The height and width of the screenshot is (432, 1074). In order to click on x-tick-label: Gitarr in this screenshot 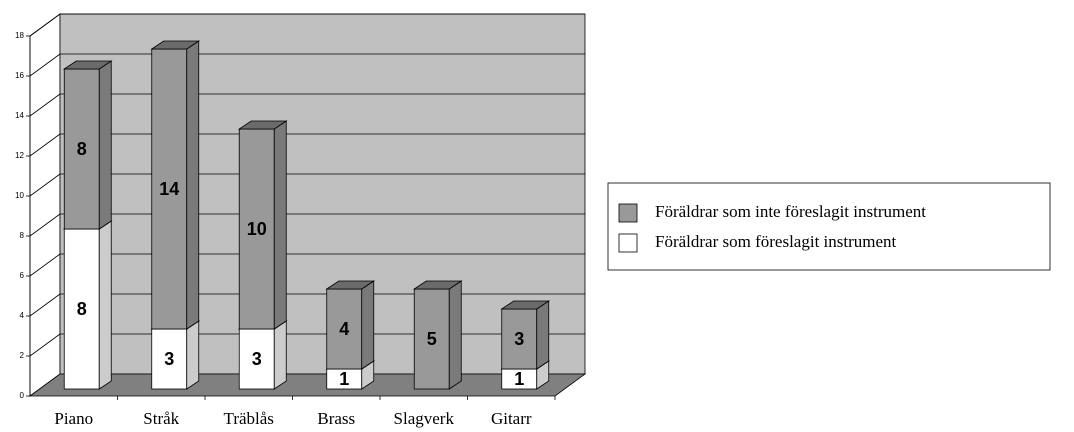, I will do `click(511, 418)`.